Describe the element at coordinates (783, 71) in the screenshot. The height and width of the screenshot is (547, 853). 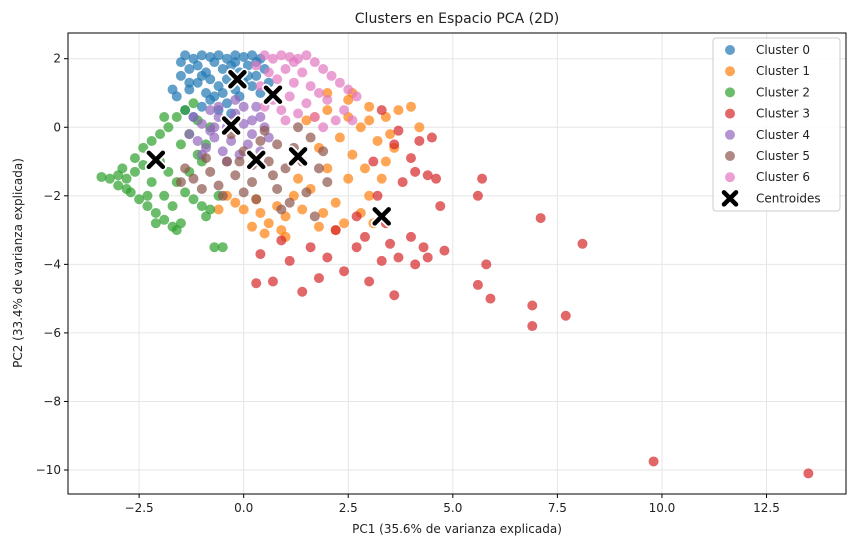
I see `legend-label: Cluster 1` at that location.